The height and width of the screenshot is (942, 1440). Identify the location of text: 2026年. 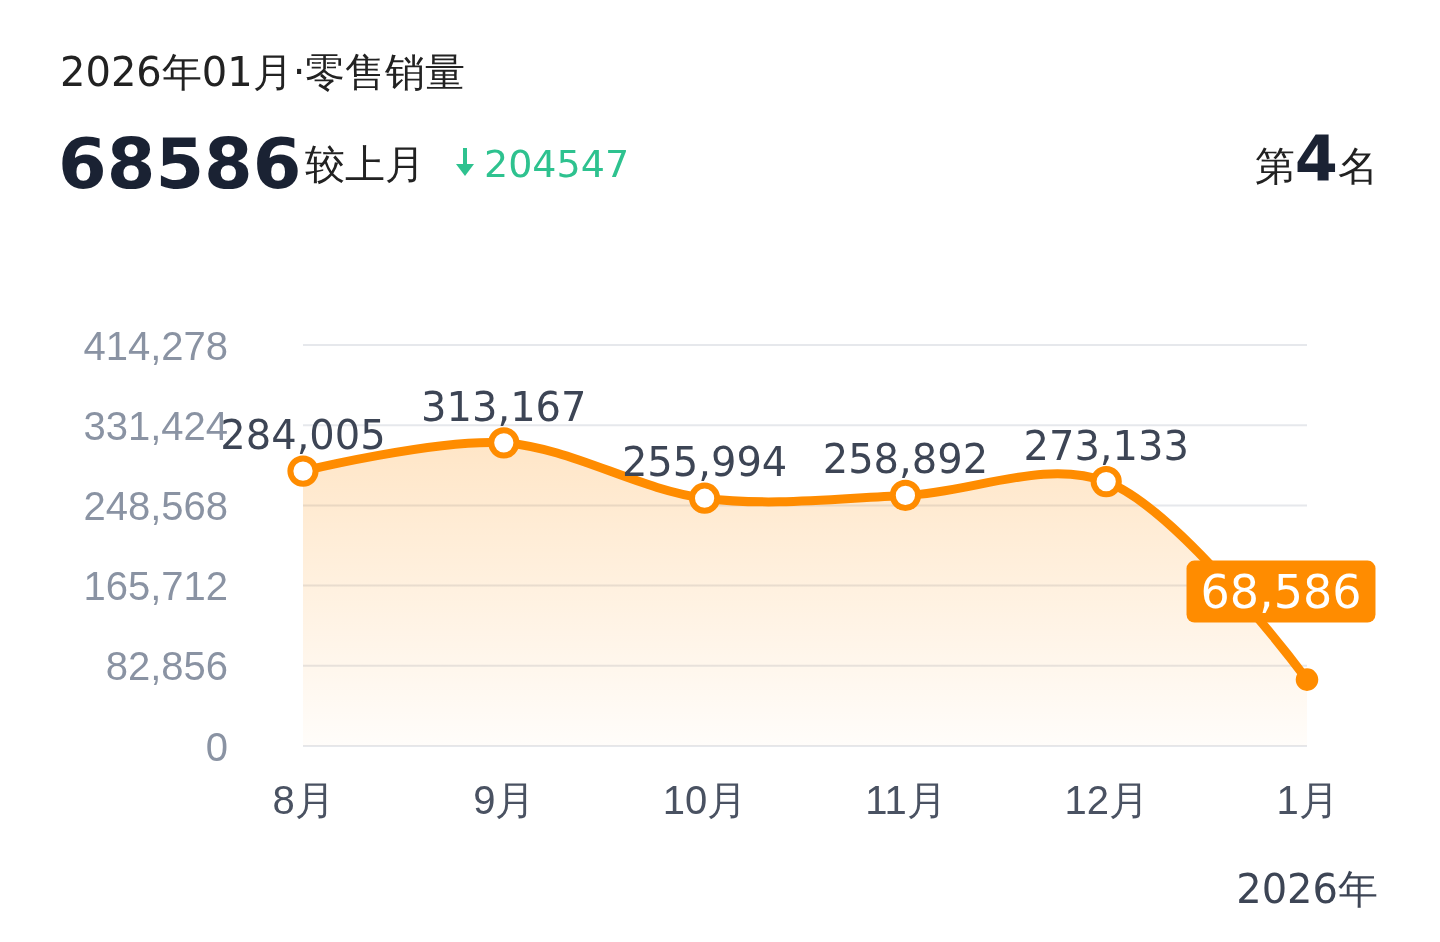
(1307, 889).